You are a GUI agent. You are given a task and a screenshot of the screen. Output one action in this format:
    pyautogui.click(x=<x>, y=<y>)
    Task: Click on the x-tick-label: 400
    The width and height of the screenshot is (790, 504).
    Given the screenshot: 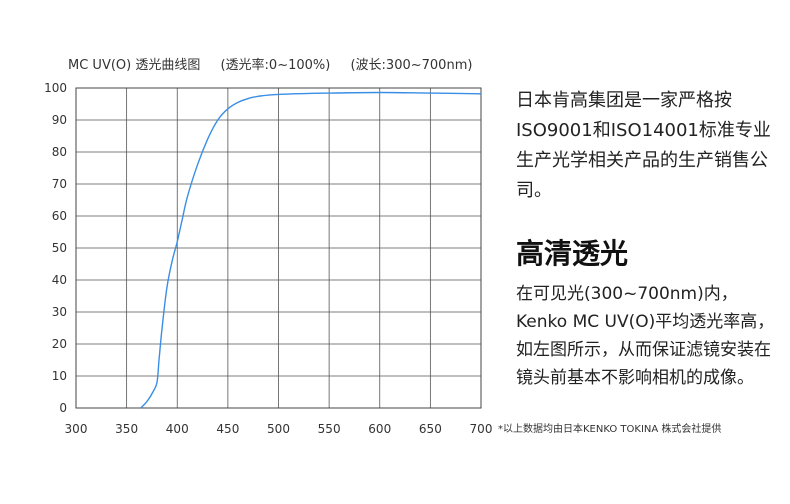 What is the action you would take?
    pyautogui.click(x=177, y=429)
    